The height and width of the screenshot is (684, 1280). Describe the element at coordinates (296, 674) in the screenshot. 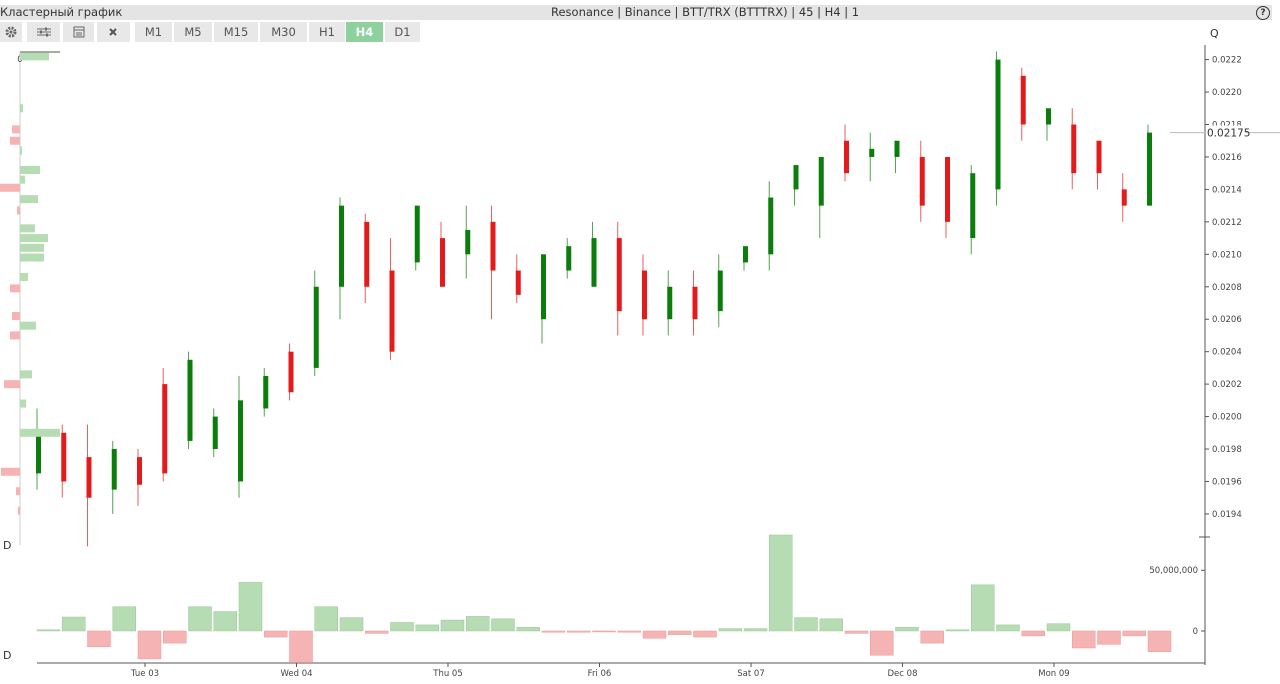

I see `x-tick-label: Wed 04` at that location.